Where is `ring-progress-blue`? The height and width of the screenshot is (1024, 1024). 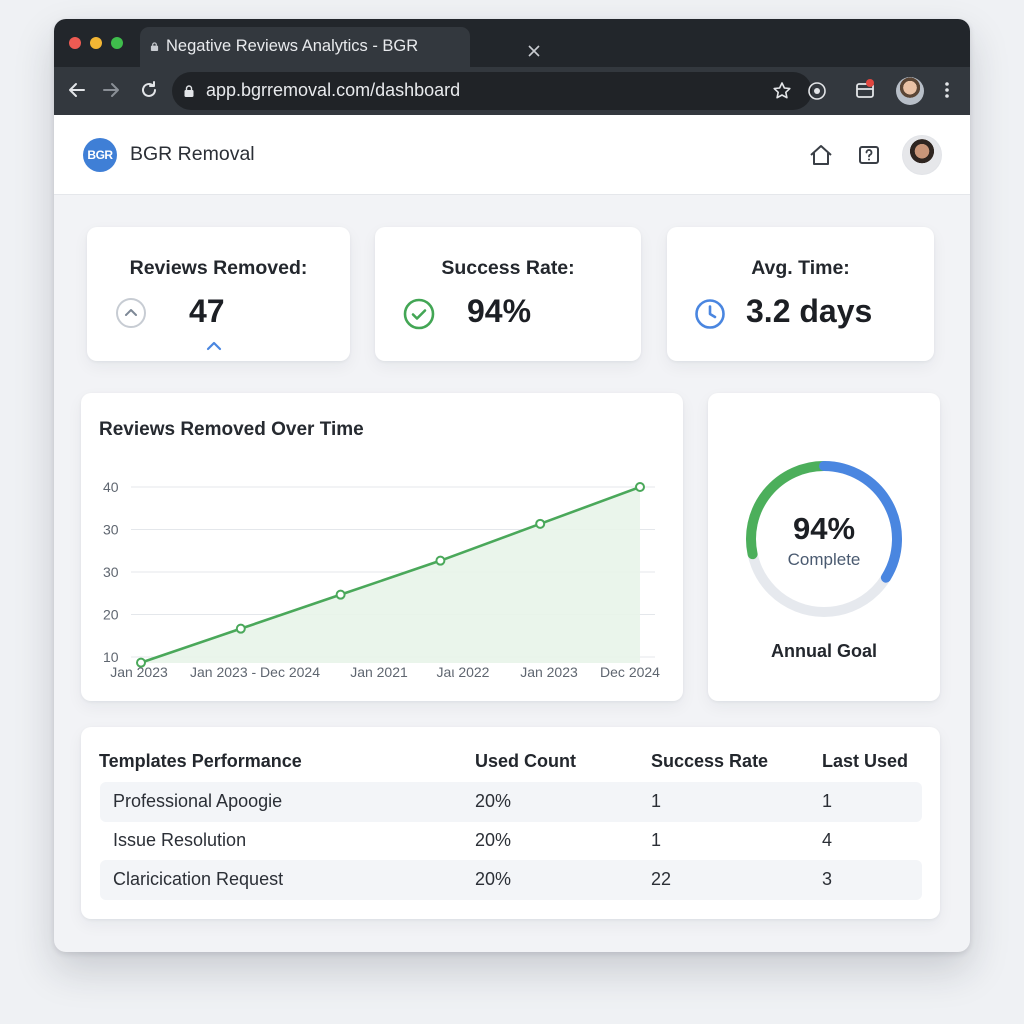 ring-progress-blue is located at coordinates (860, 522).